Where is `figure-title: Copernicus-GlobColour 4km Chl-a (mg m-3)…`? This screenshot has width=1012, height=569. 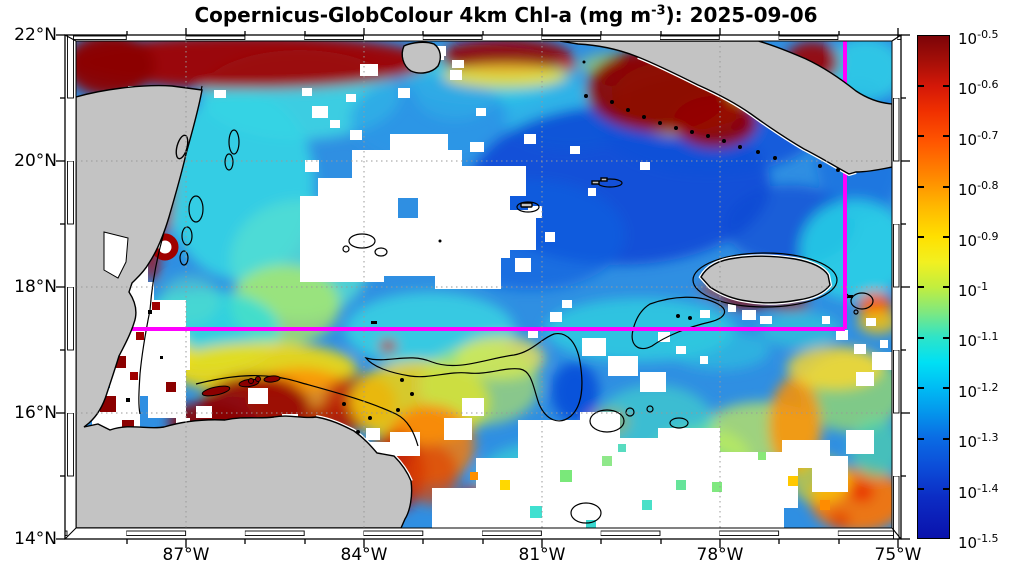
figure-title: Copernicus-GlobColour 4km Chl-a (mg m-3)… is located at coordinates (506, 15).